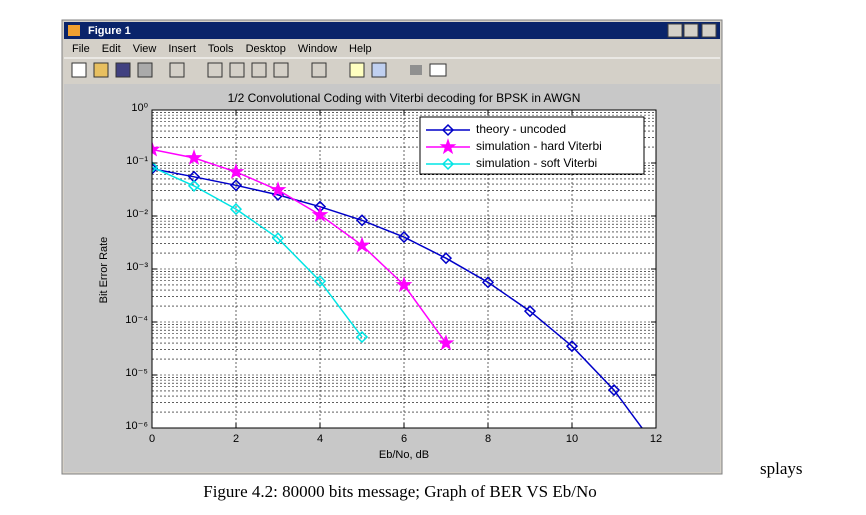 This screenshot has height=515, width=866. What do you see at coordinates (281, 70) in the screenshot?
I see `tool-rotate` at bounding box center [281, 70].